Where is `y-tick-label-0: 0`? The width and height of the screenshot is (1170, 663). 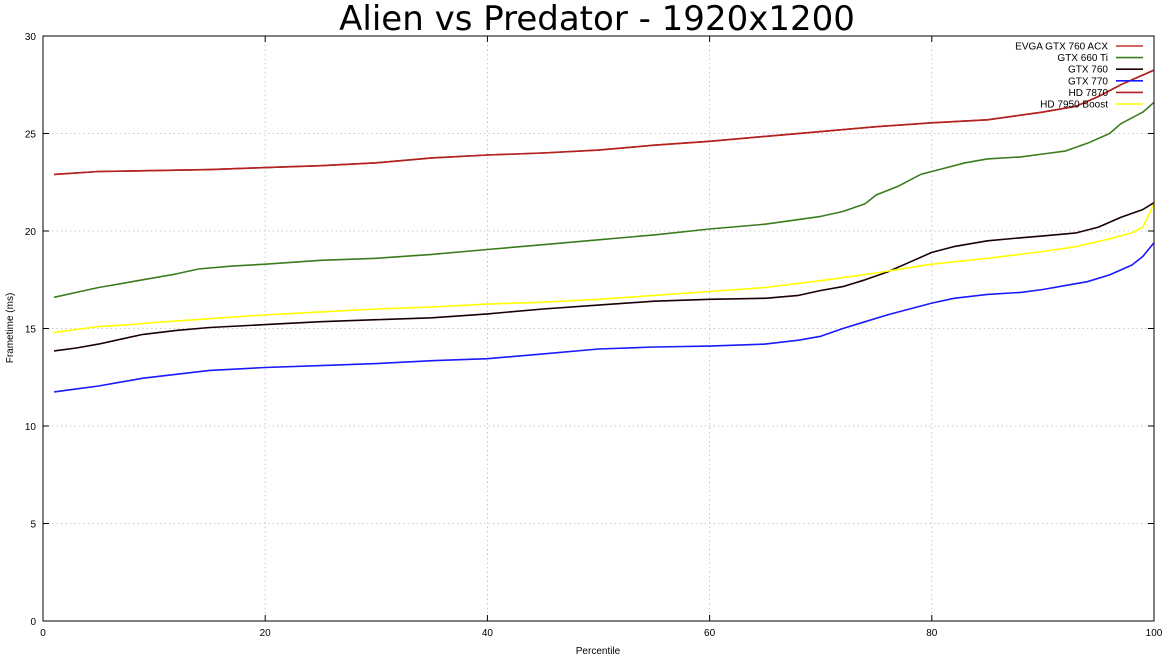 y-tick-label-0: 0 is located at coordinates (33, 622).